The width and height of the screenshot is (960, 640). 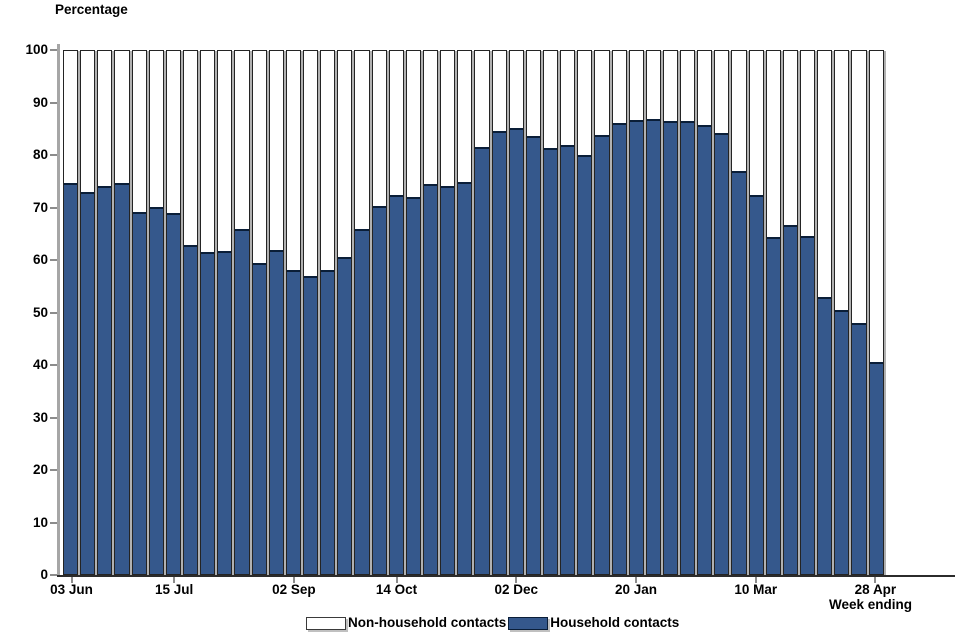 I want to click on y-tick-label: 70, so click(x=40, y=207).